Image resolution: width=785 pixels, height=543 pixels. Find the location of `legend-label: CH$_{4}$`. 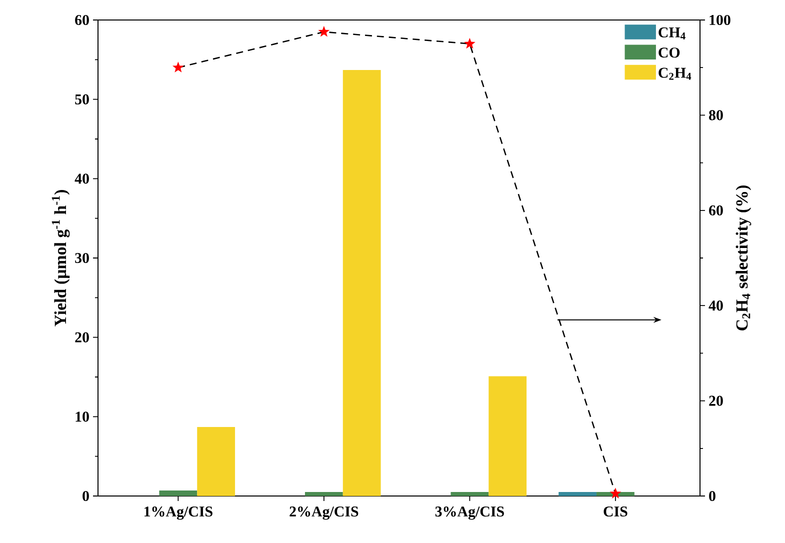

legend-label: CH$_{4}$ is located at coordinates (672, 33).